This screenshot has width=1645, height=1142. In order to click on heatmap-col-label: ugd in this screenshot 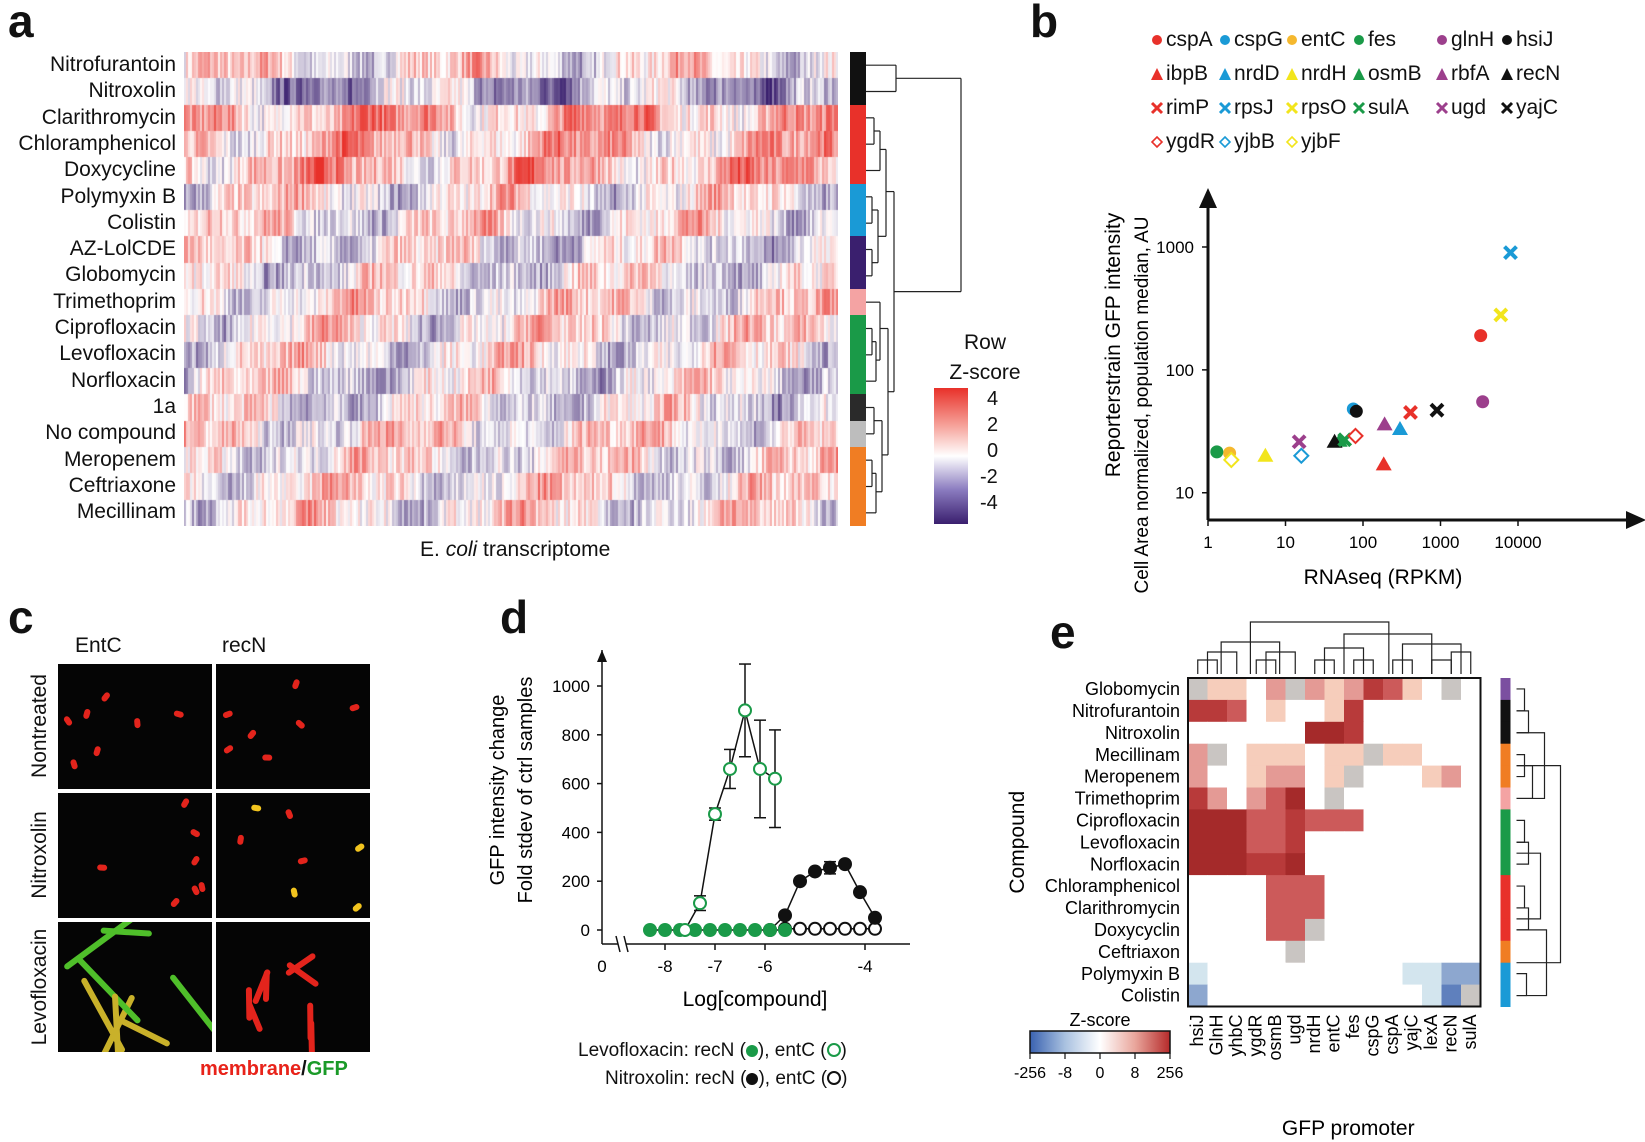, I will do `click(1294, 1030)`.